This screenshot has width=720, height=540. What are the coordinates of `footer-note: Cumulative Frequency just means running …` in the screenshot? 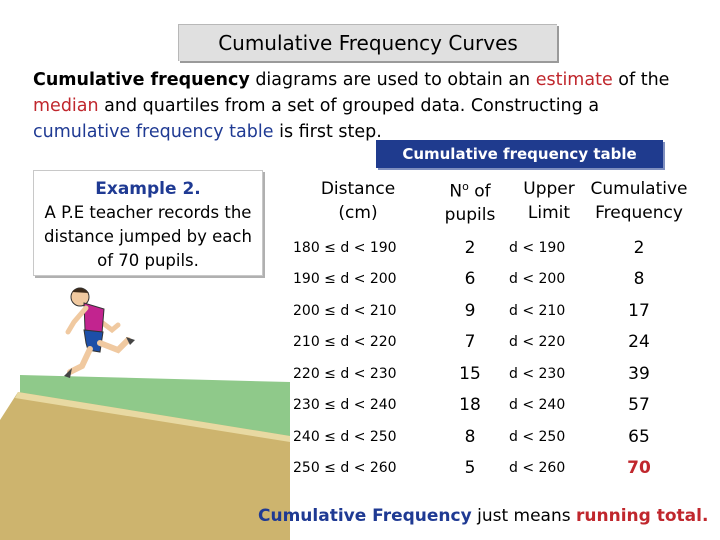 It's located at (483, 516).